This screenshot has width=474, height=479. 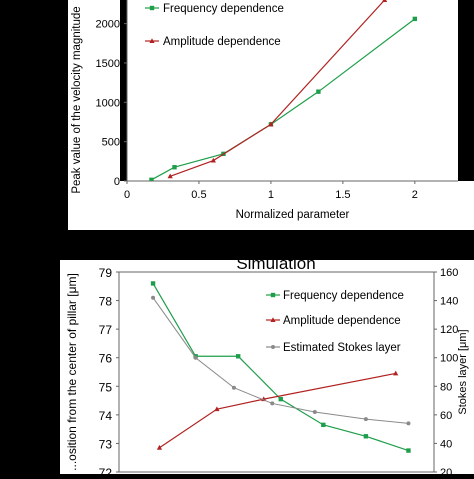 I want to click on top-y-tick-label: 0, so click(x=117, y=182).